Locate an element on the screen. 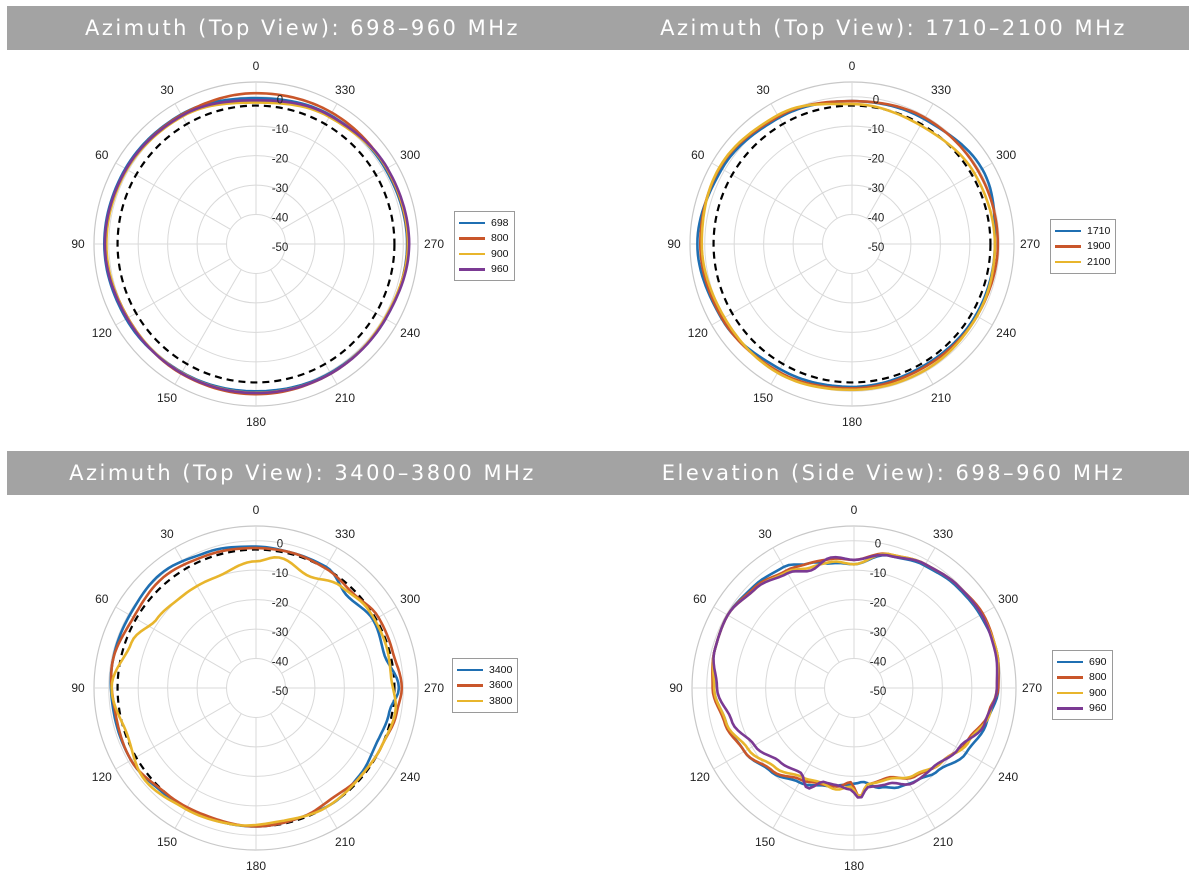 The height and width of the screenshot is (876, 1200). legend-label: 698 is located at coordinates (500, 222).